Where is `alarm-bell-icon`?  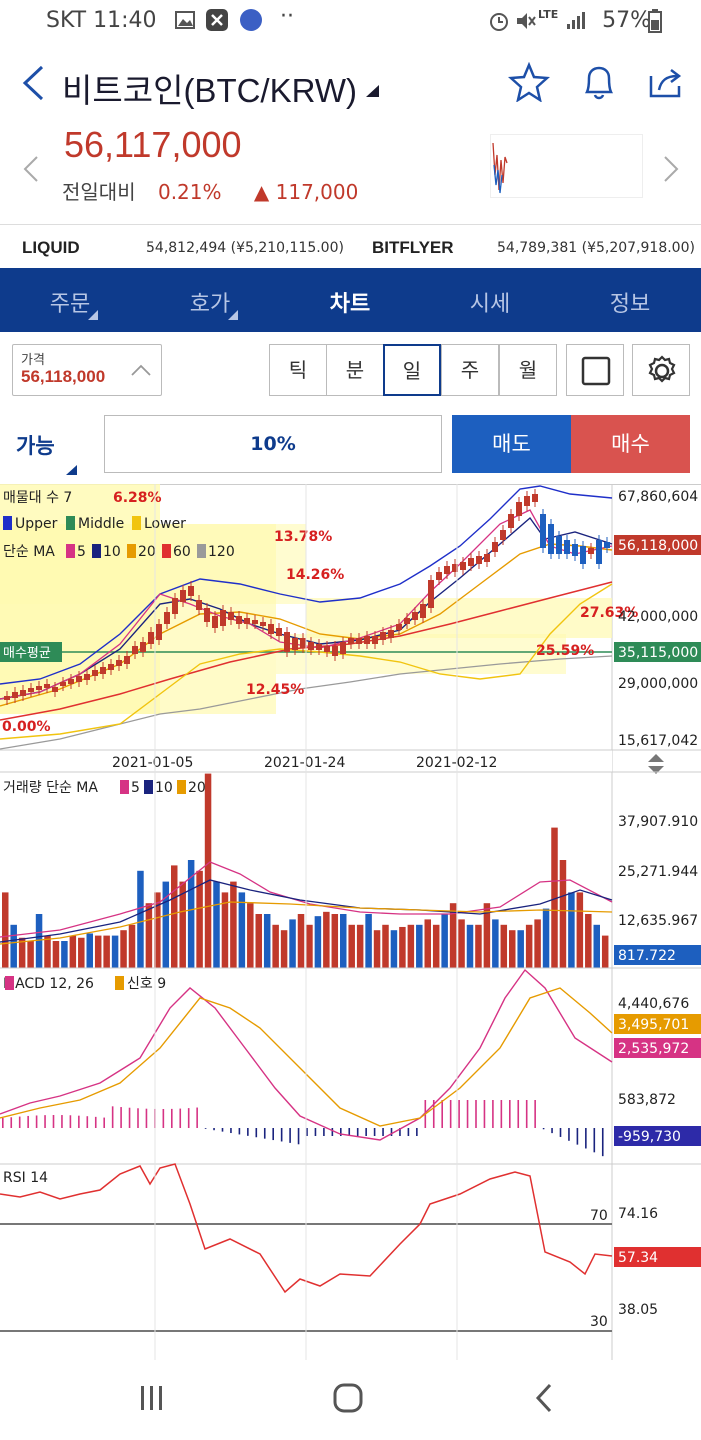 alarm-bell-icon is located at coordinates (599, 84).